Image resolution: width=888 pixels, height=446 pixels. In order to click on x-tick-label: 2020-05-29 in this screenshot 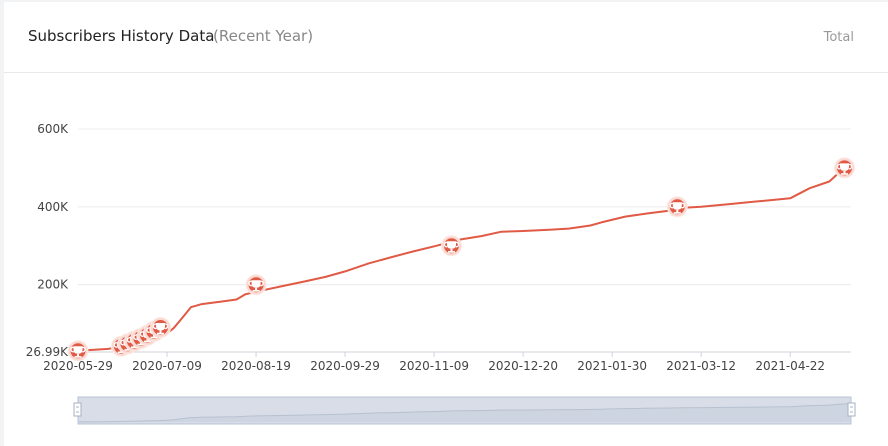, I will do `click(78, 366)`.